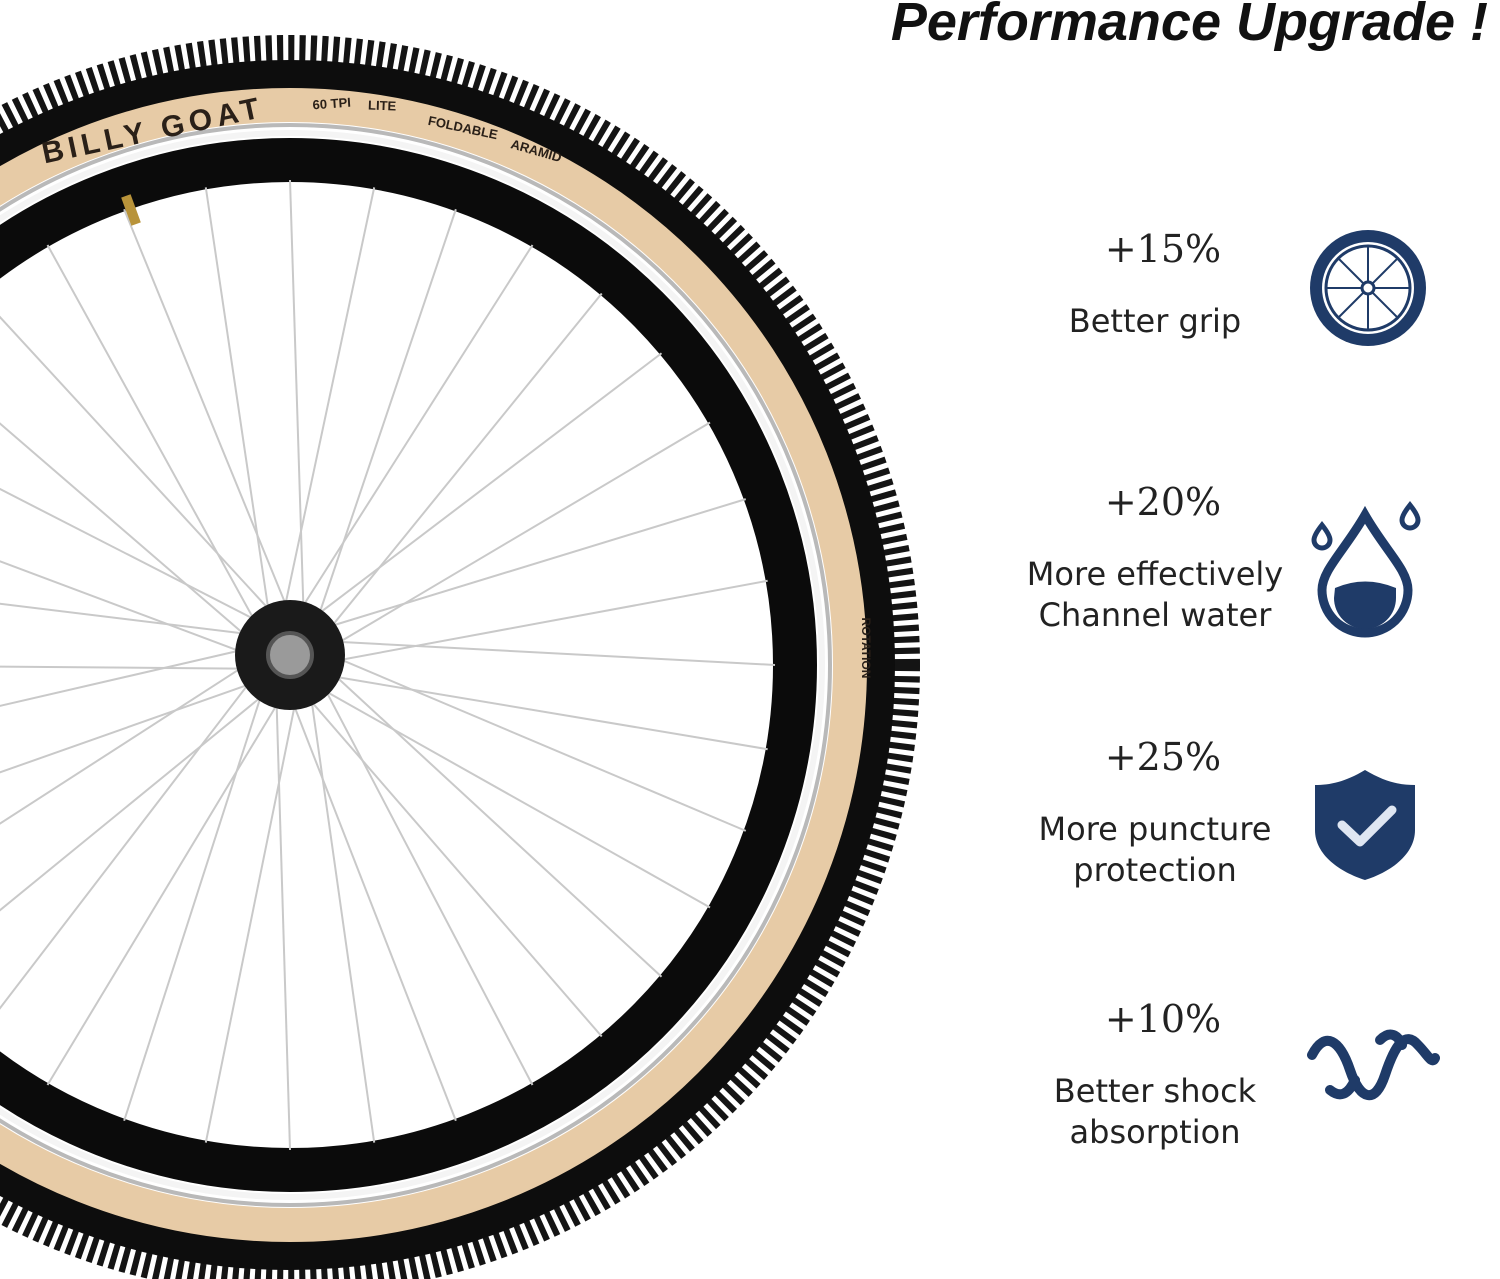 Image resolution: width=1500 pixels, height=1279 pixels. I want to click on grip-icon, so click(1368, 288).